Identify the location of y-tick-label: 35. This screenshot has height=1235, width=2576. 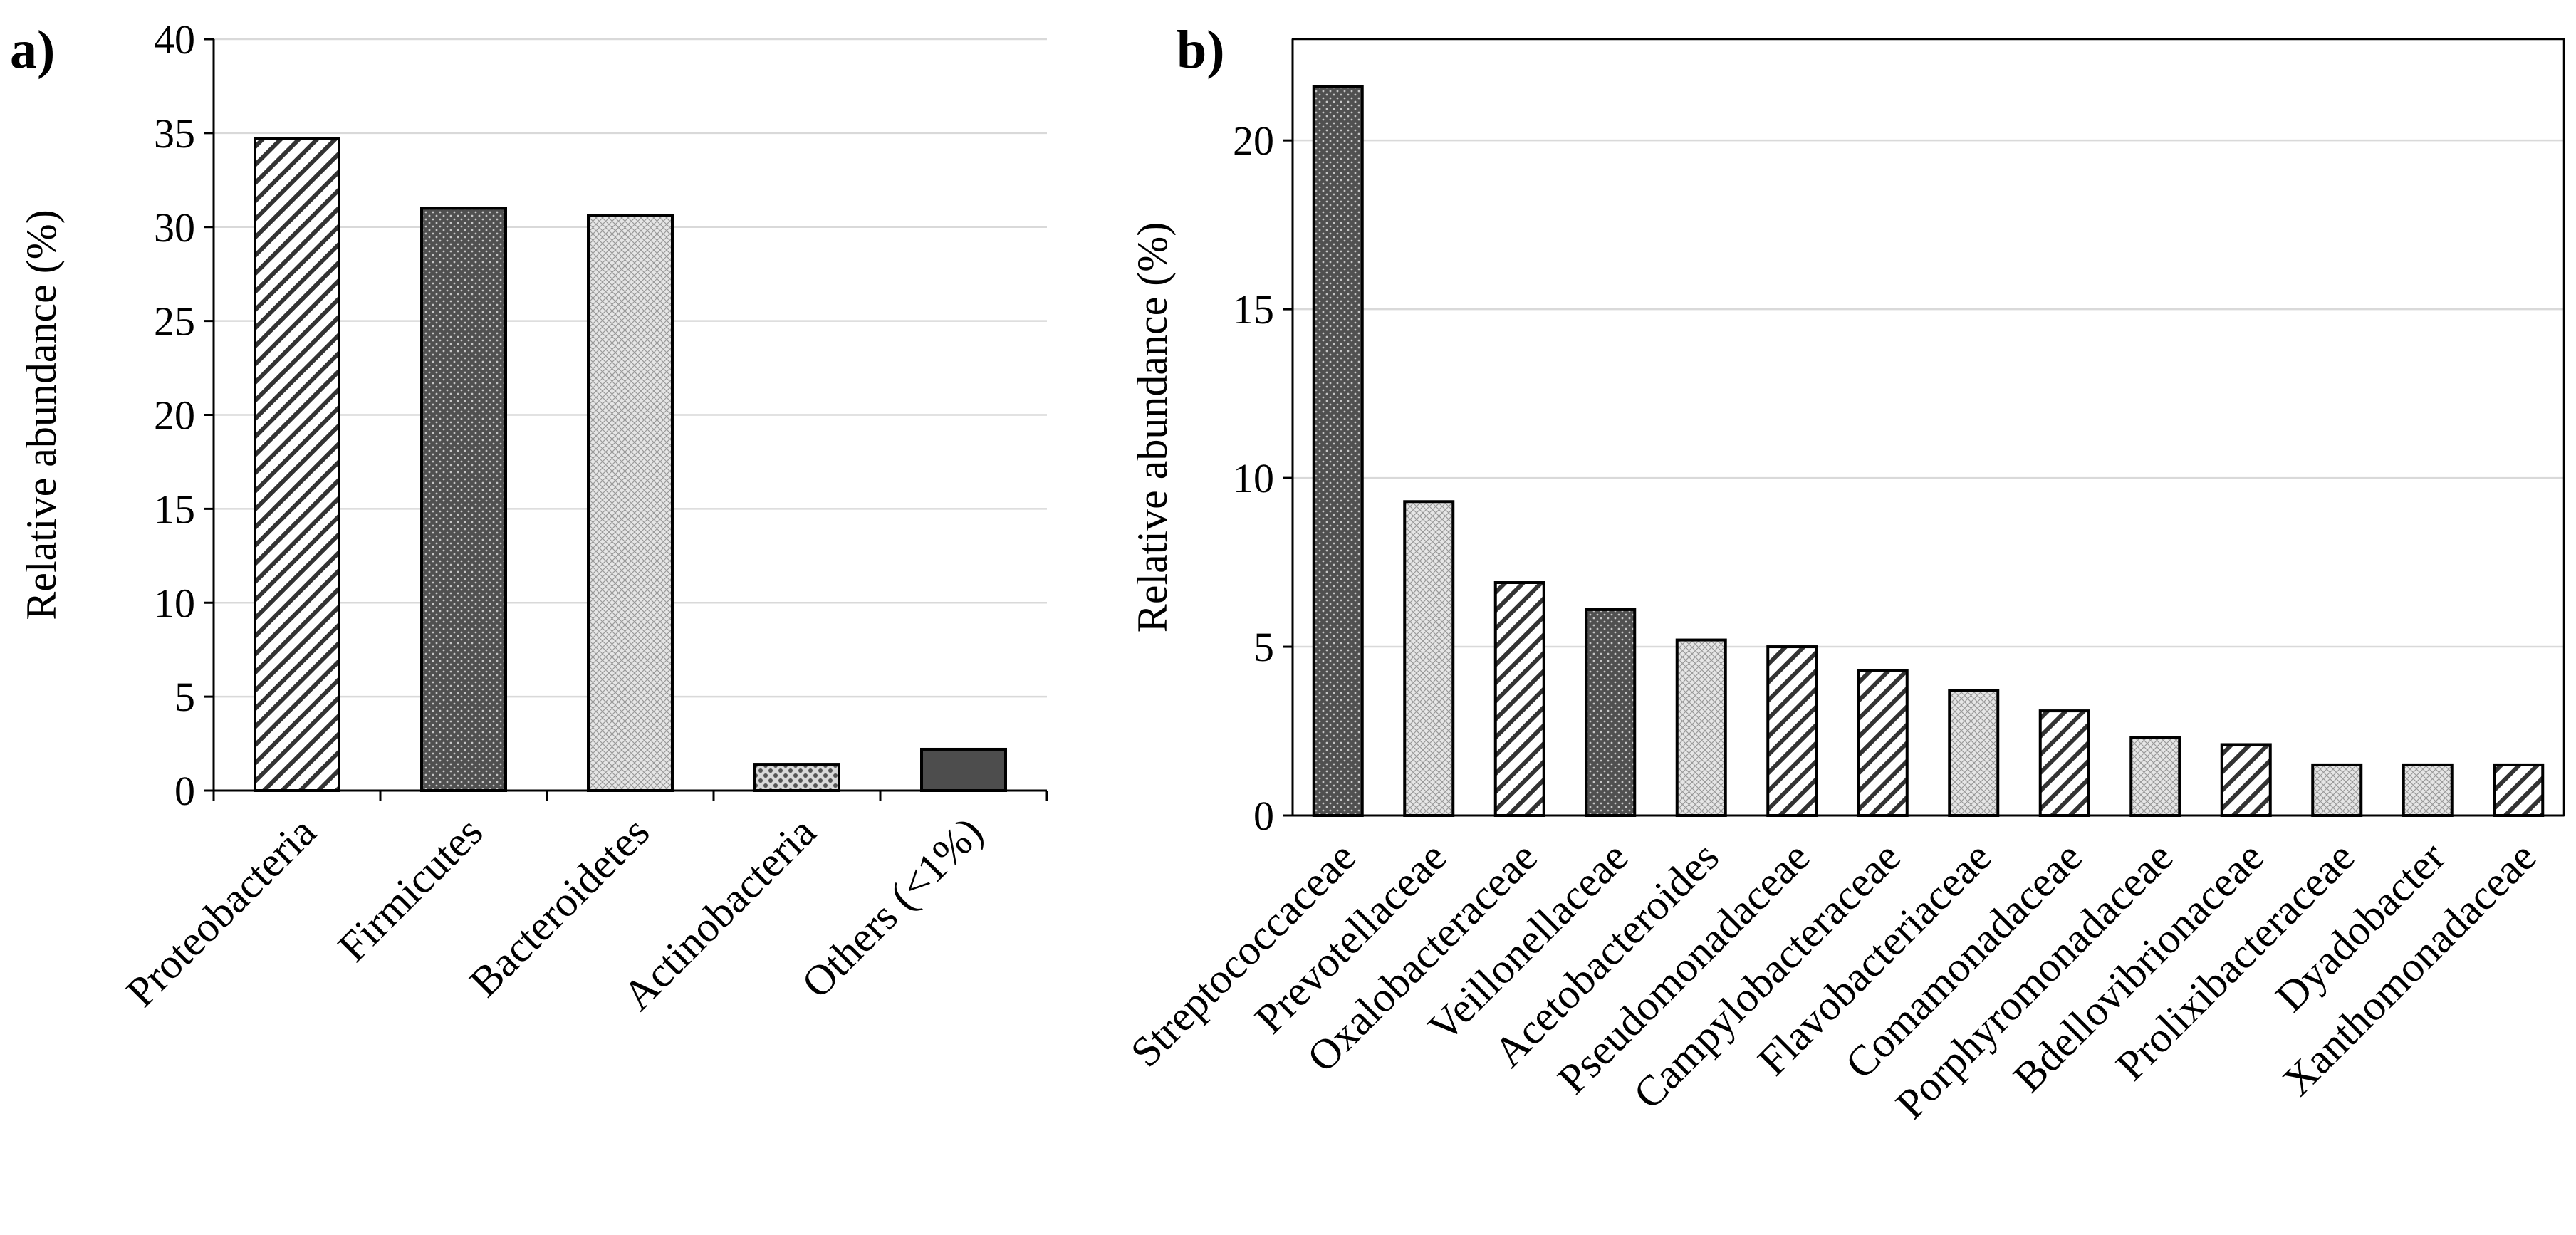
(174, 133).